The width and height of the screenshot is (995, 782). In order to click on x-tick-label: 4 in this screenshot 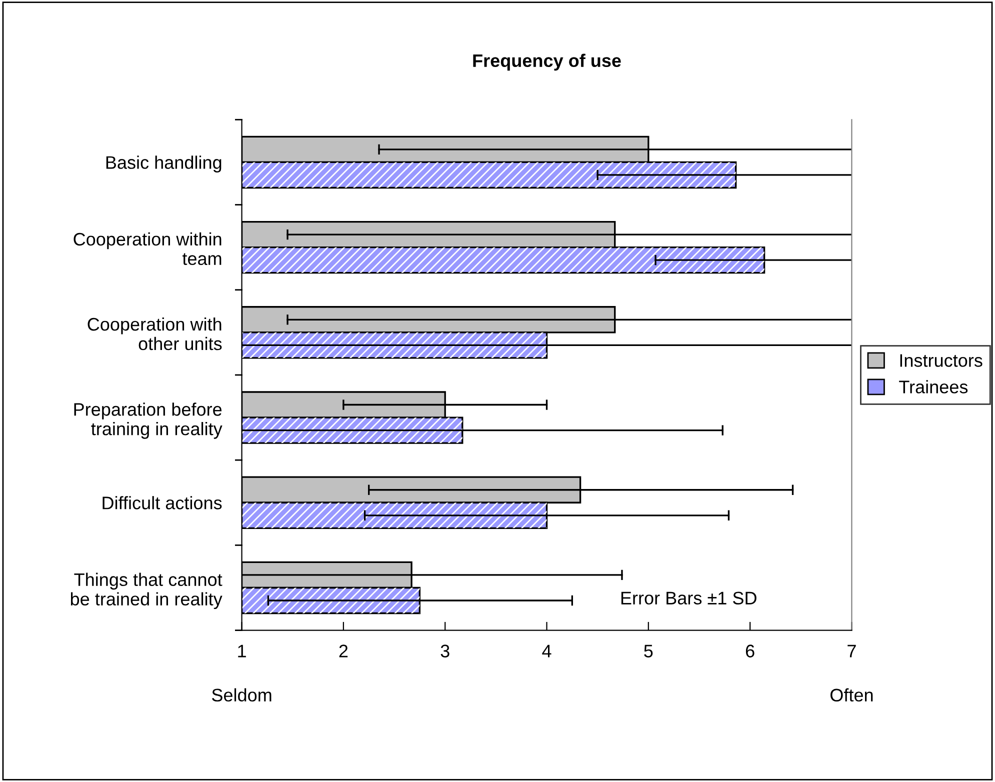, I will do `click(547, 651)`.